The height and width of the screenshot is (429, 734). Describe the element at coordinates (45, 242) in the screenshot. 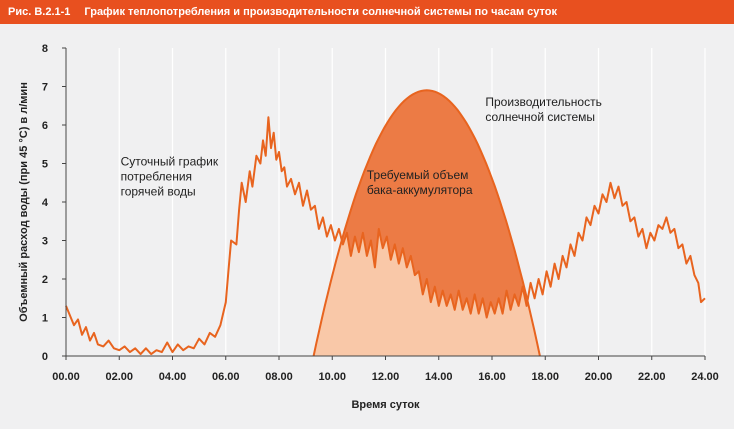

I see `y-tick-label: 3` at that location.